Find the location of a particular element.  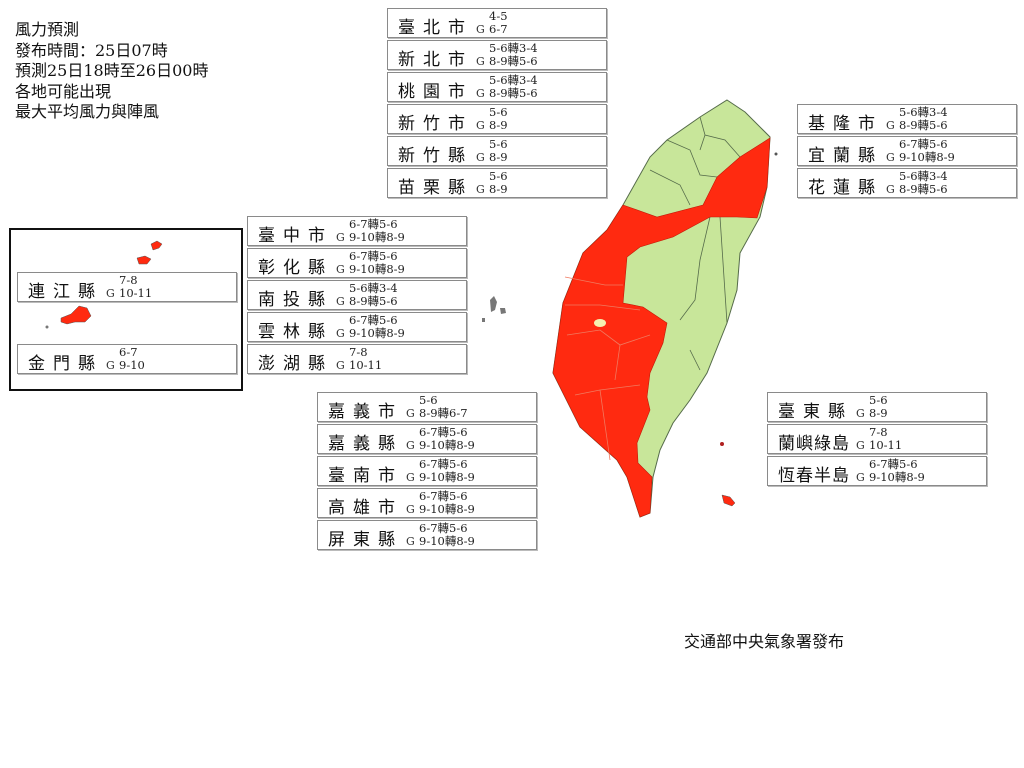

region-name: 基隆市 is located at coordinates (845, 124).